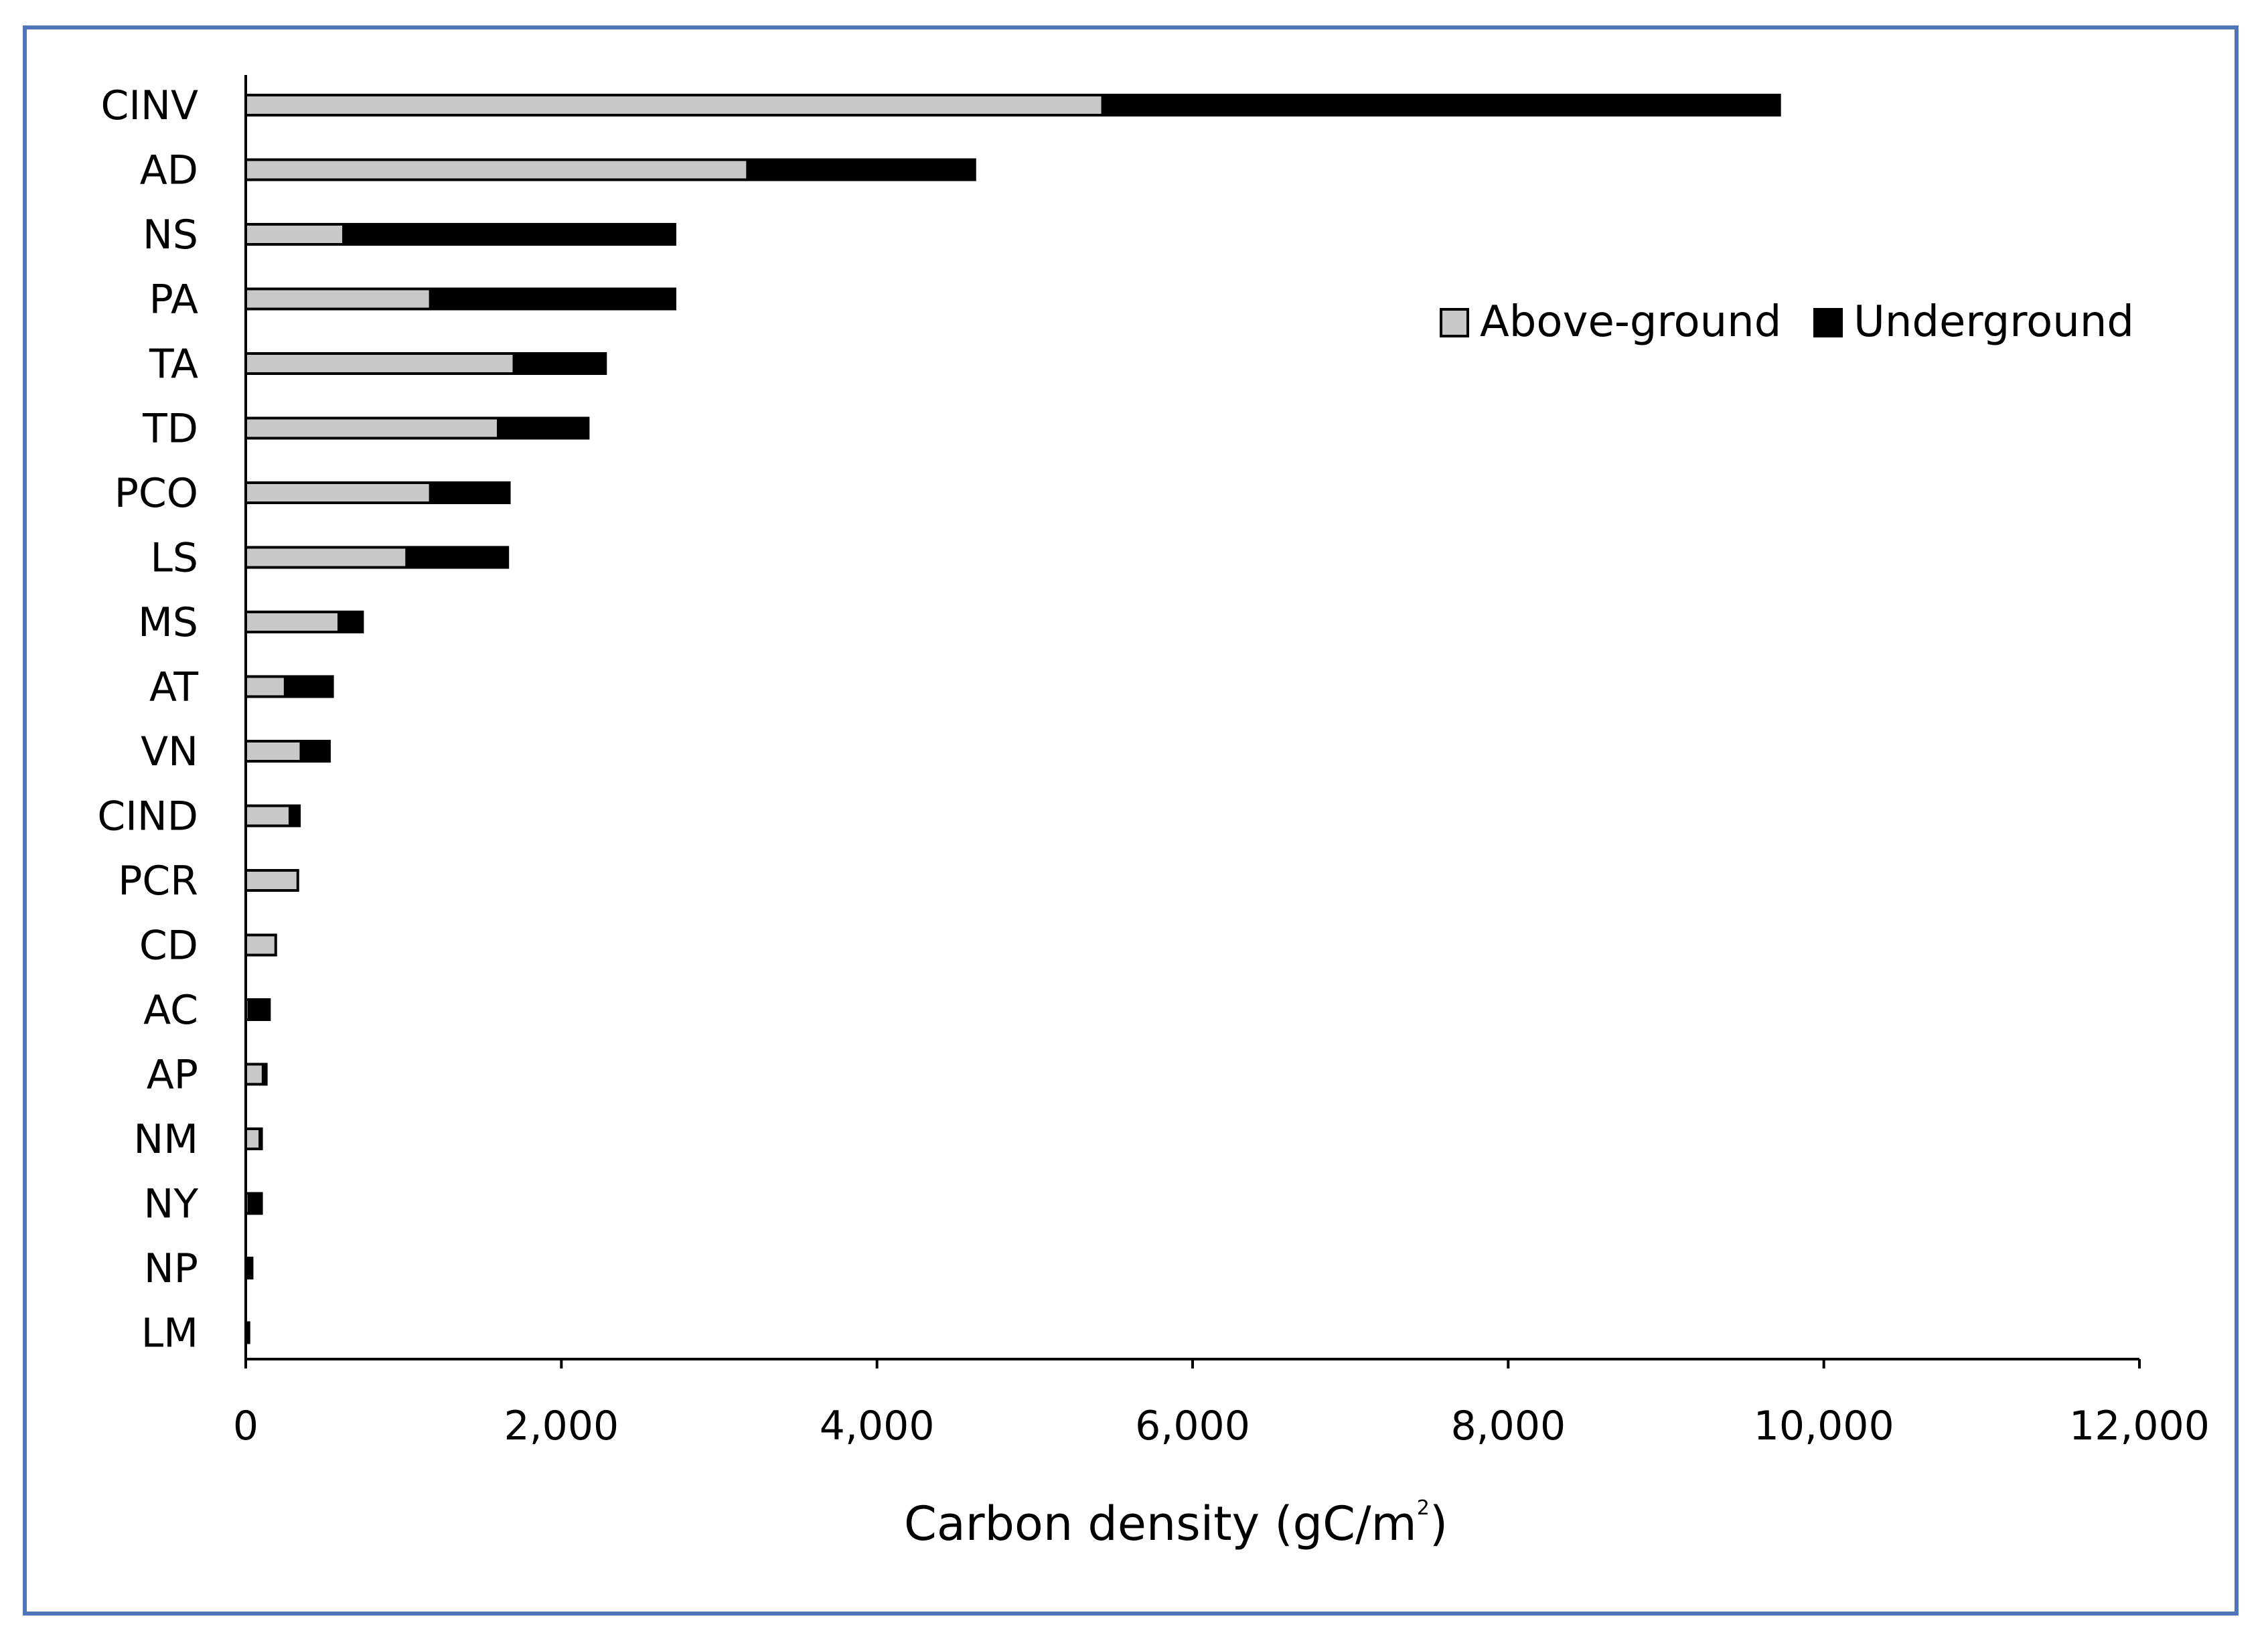 Image resolution: width=2268 pixels, height=1645 pixels. I want to click on bar-ap-above-ground, so click(254, 1075).